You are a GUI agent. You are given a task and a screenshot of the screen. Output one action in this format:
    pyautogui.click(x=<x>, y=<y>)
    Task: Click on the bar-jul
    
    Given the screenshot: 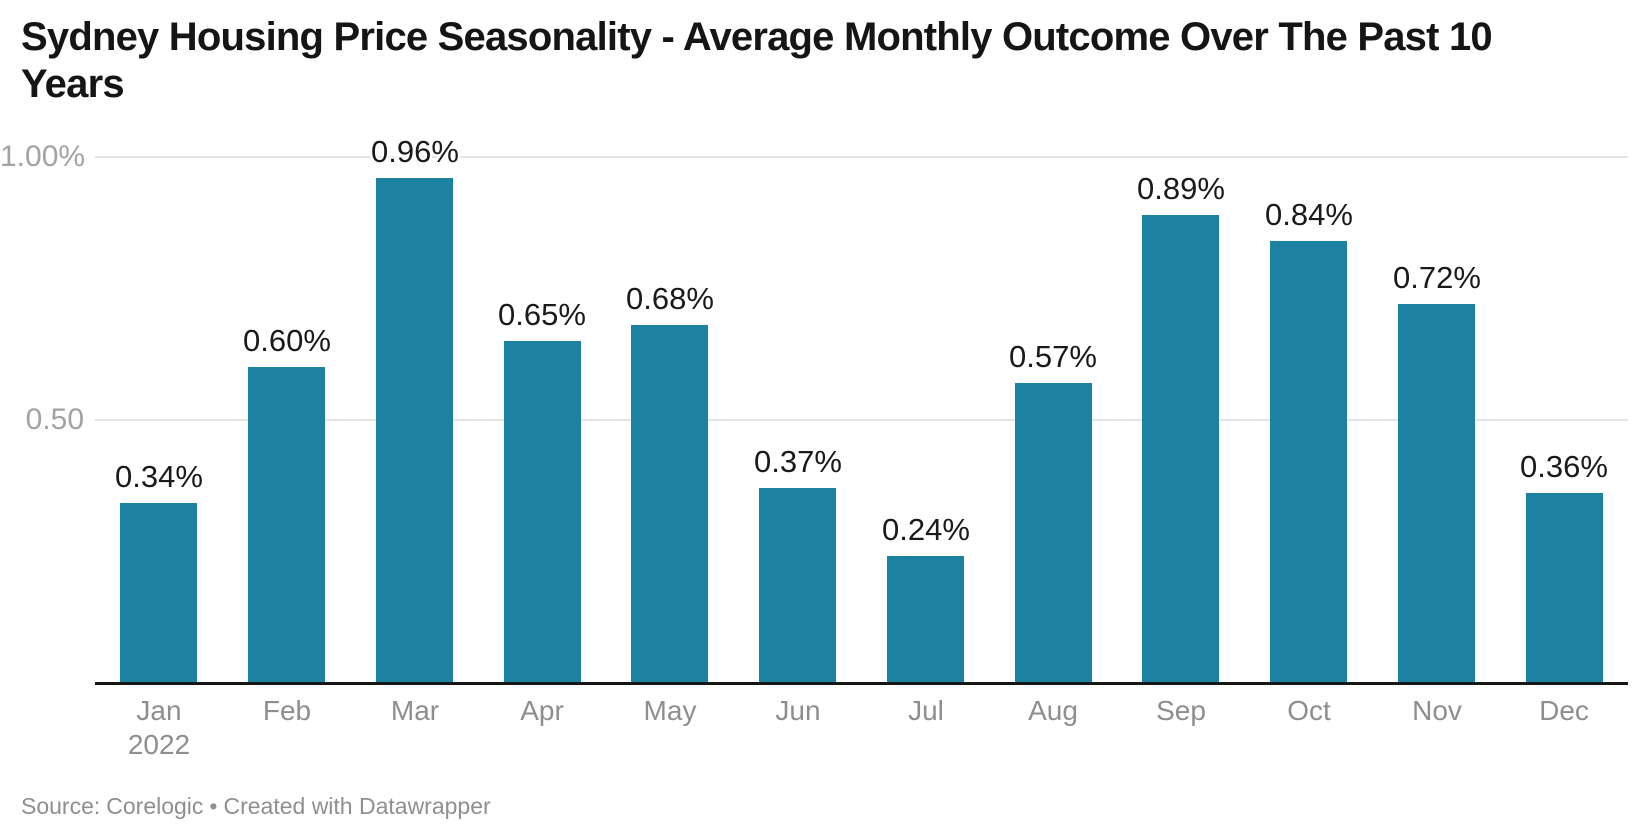 What is the action you would take?
    pyautogui.click(x=925, y=619)
    